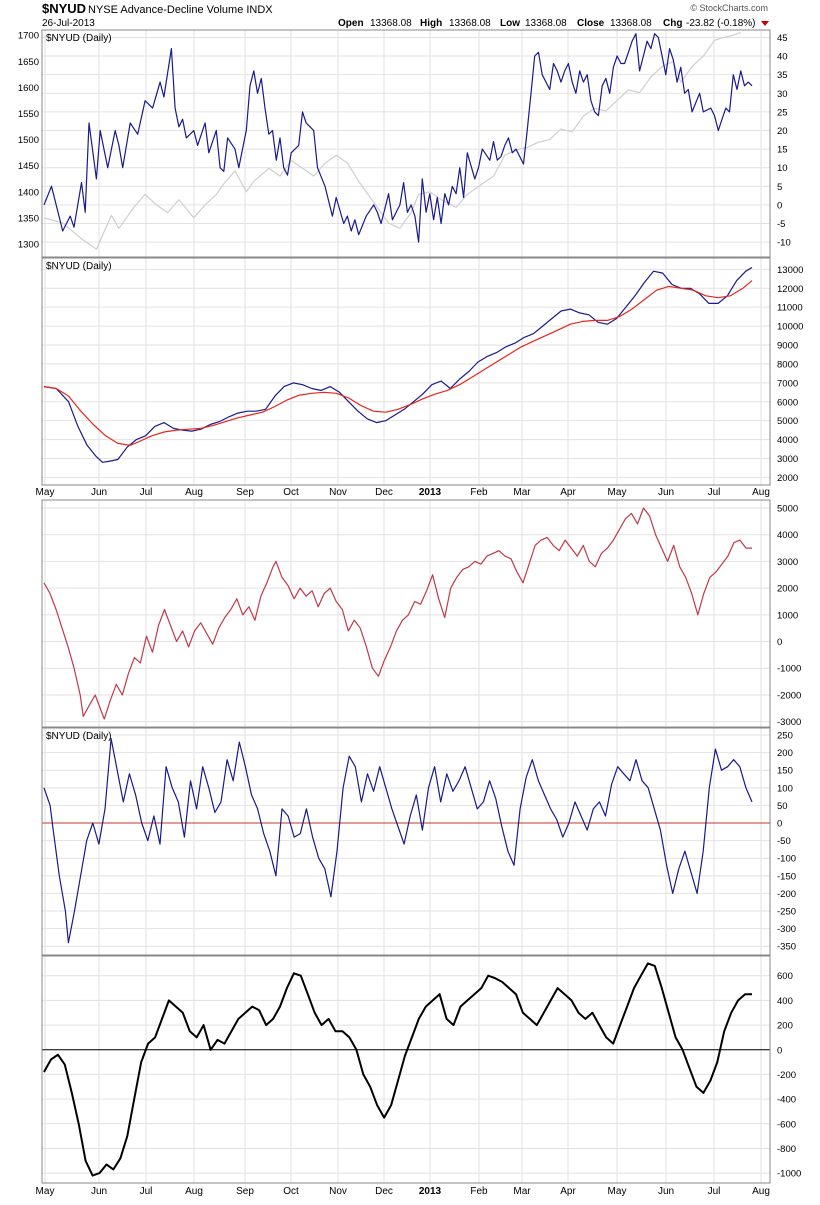 The height and width of the screenshot is (1205, 820). Describe the element at coordinates (631, 23) in the screenshot. I see `close-value: 13368.08` at that location.